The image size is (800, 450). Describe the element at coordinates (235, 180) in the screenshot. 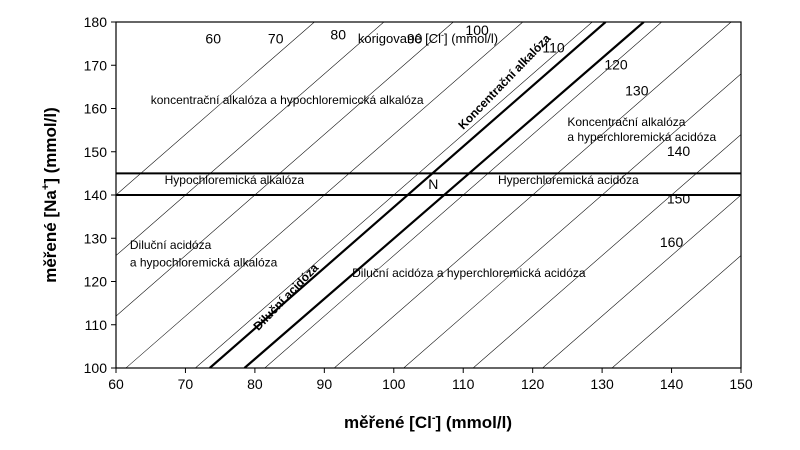

I see `region-label-3: Hypochloremická alkalóza` at that location.